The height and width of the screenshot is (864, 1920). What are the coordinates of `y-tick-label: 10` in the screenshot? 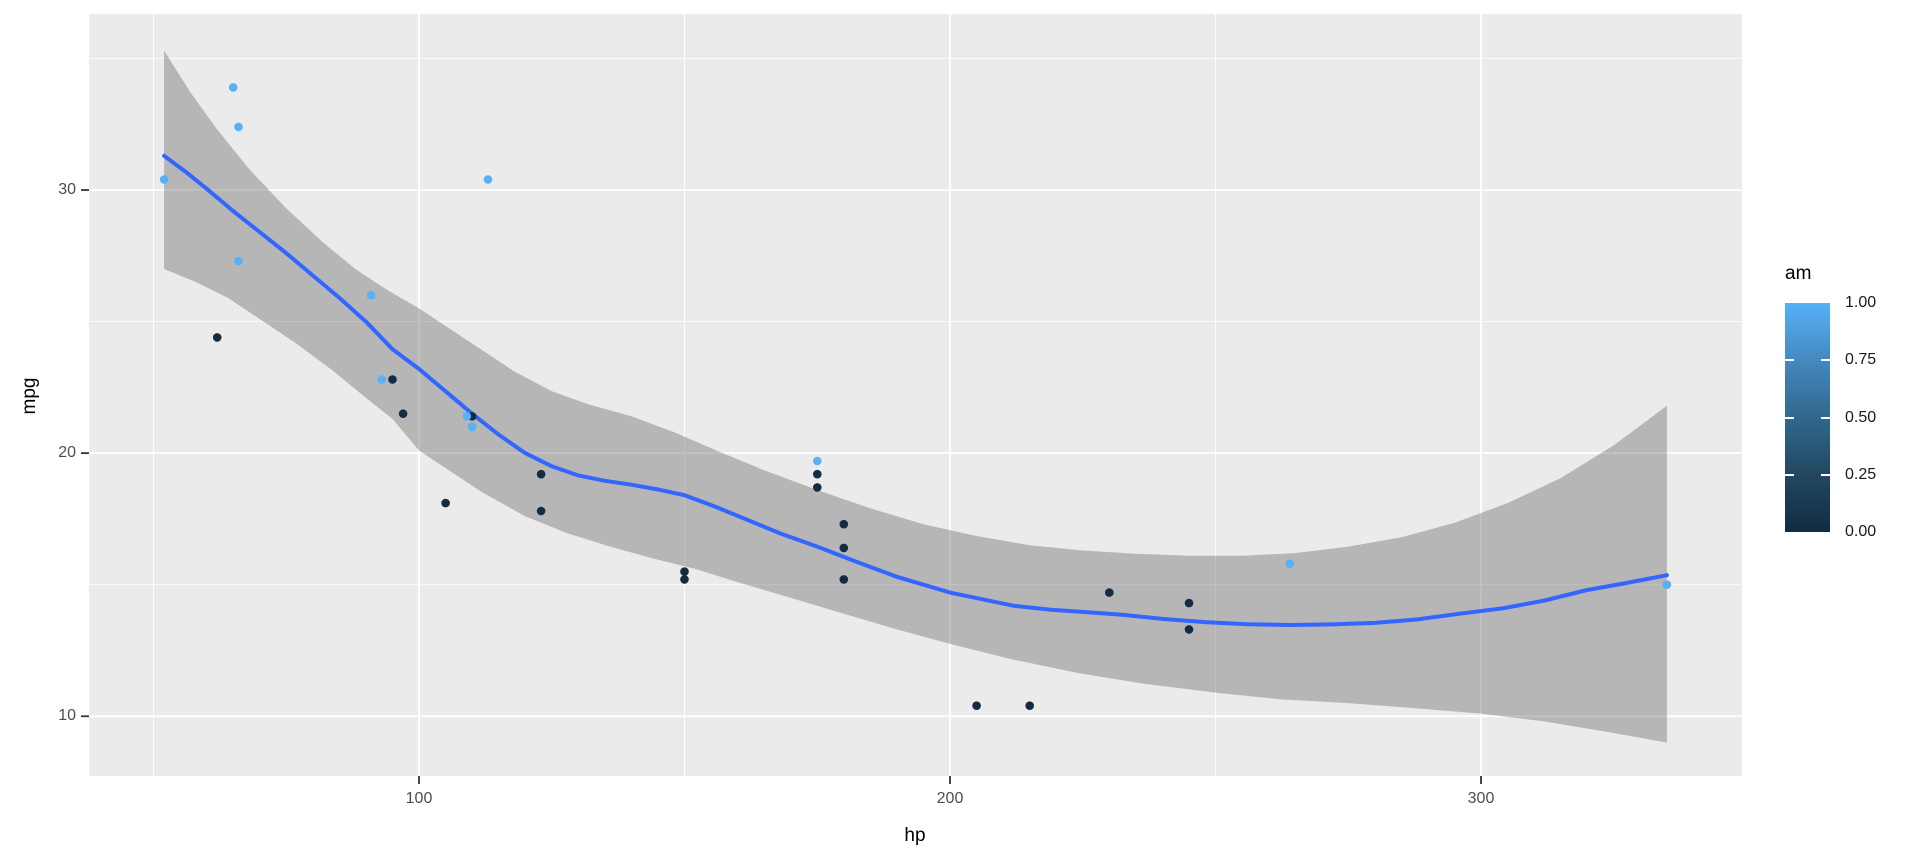 It's located at (67, 716).